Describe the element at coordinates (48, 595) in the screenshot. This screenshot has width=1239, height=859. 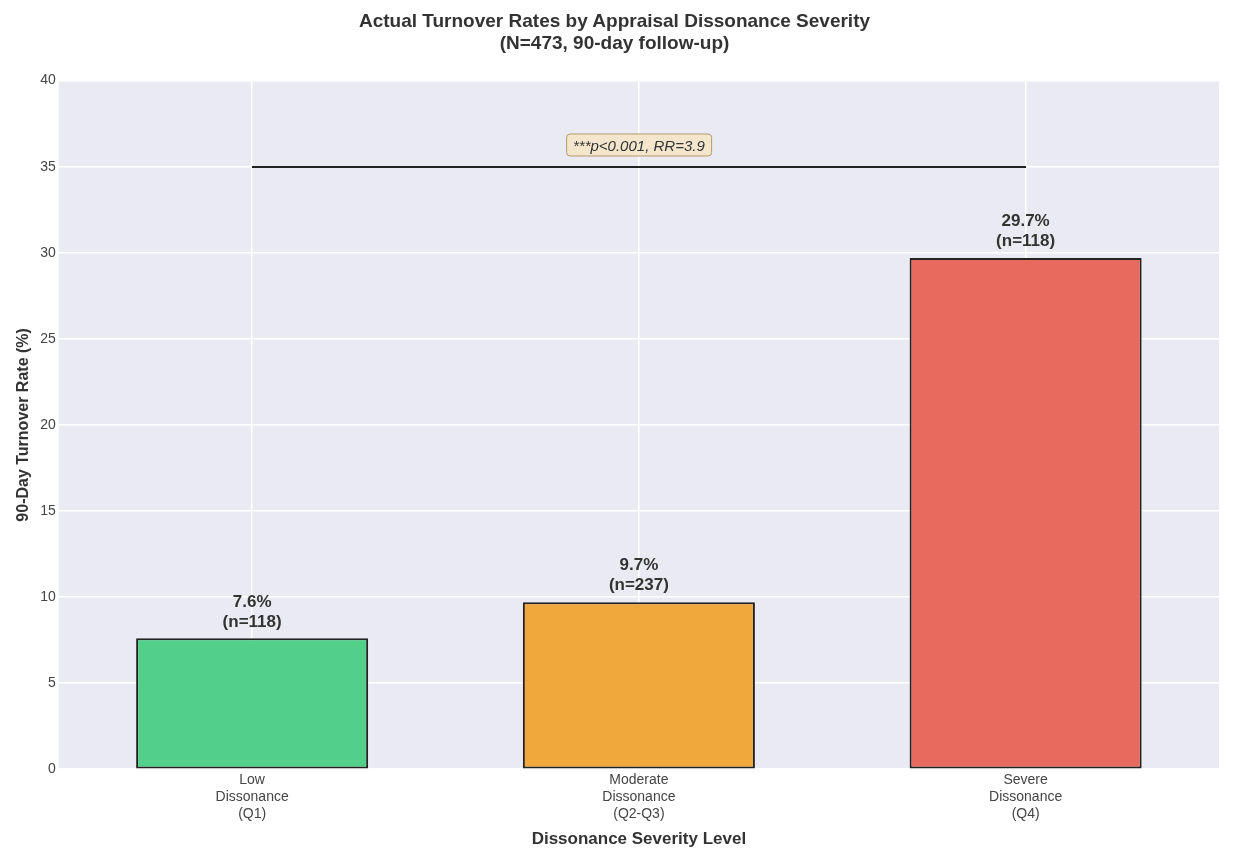
I see `y-tick-label: 10` at that location.